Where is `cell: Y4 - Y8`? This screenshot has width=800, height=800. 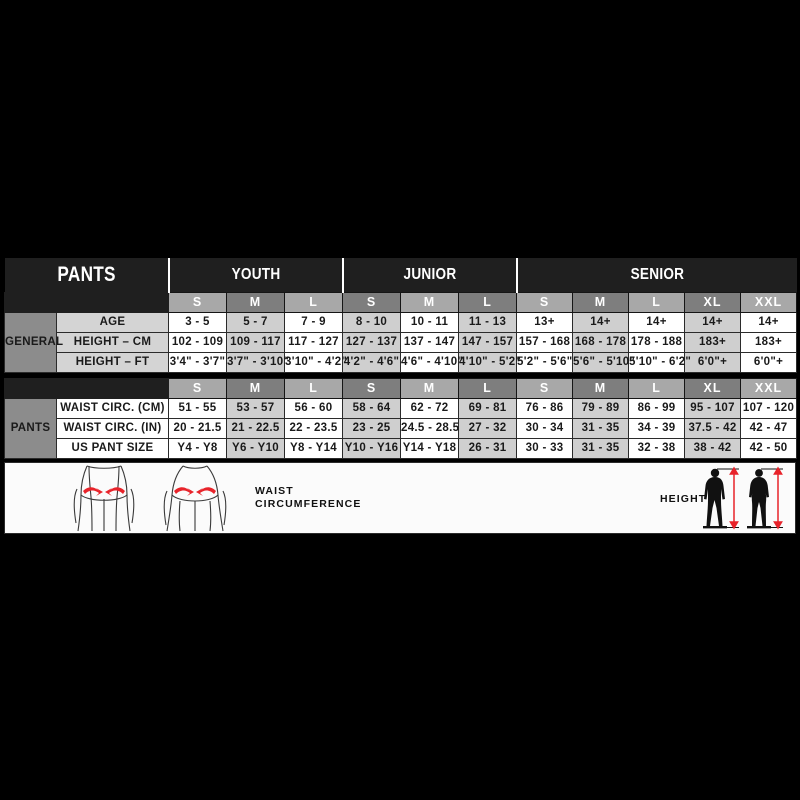
cell: Y4 - Y8 is located at coordinates (197, 448).